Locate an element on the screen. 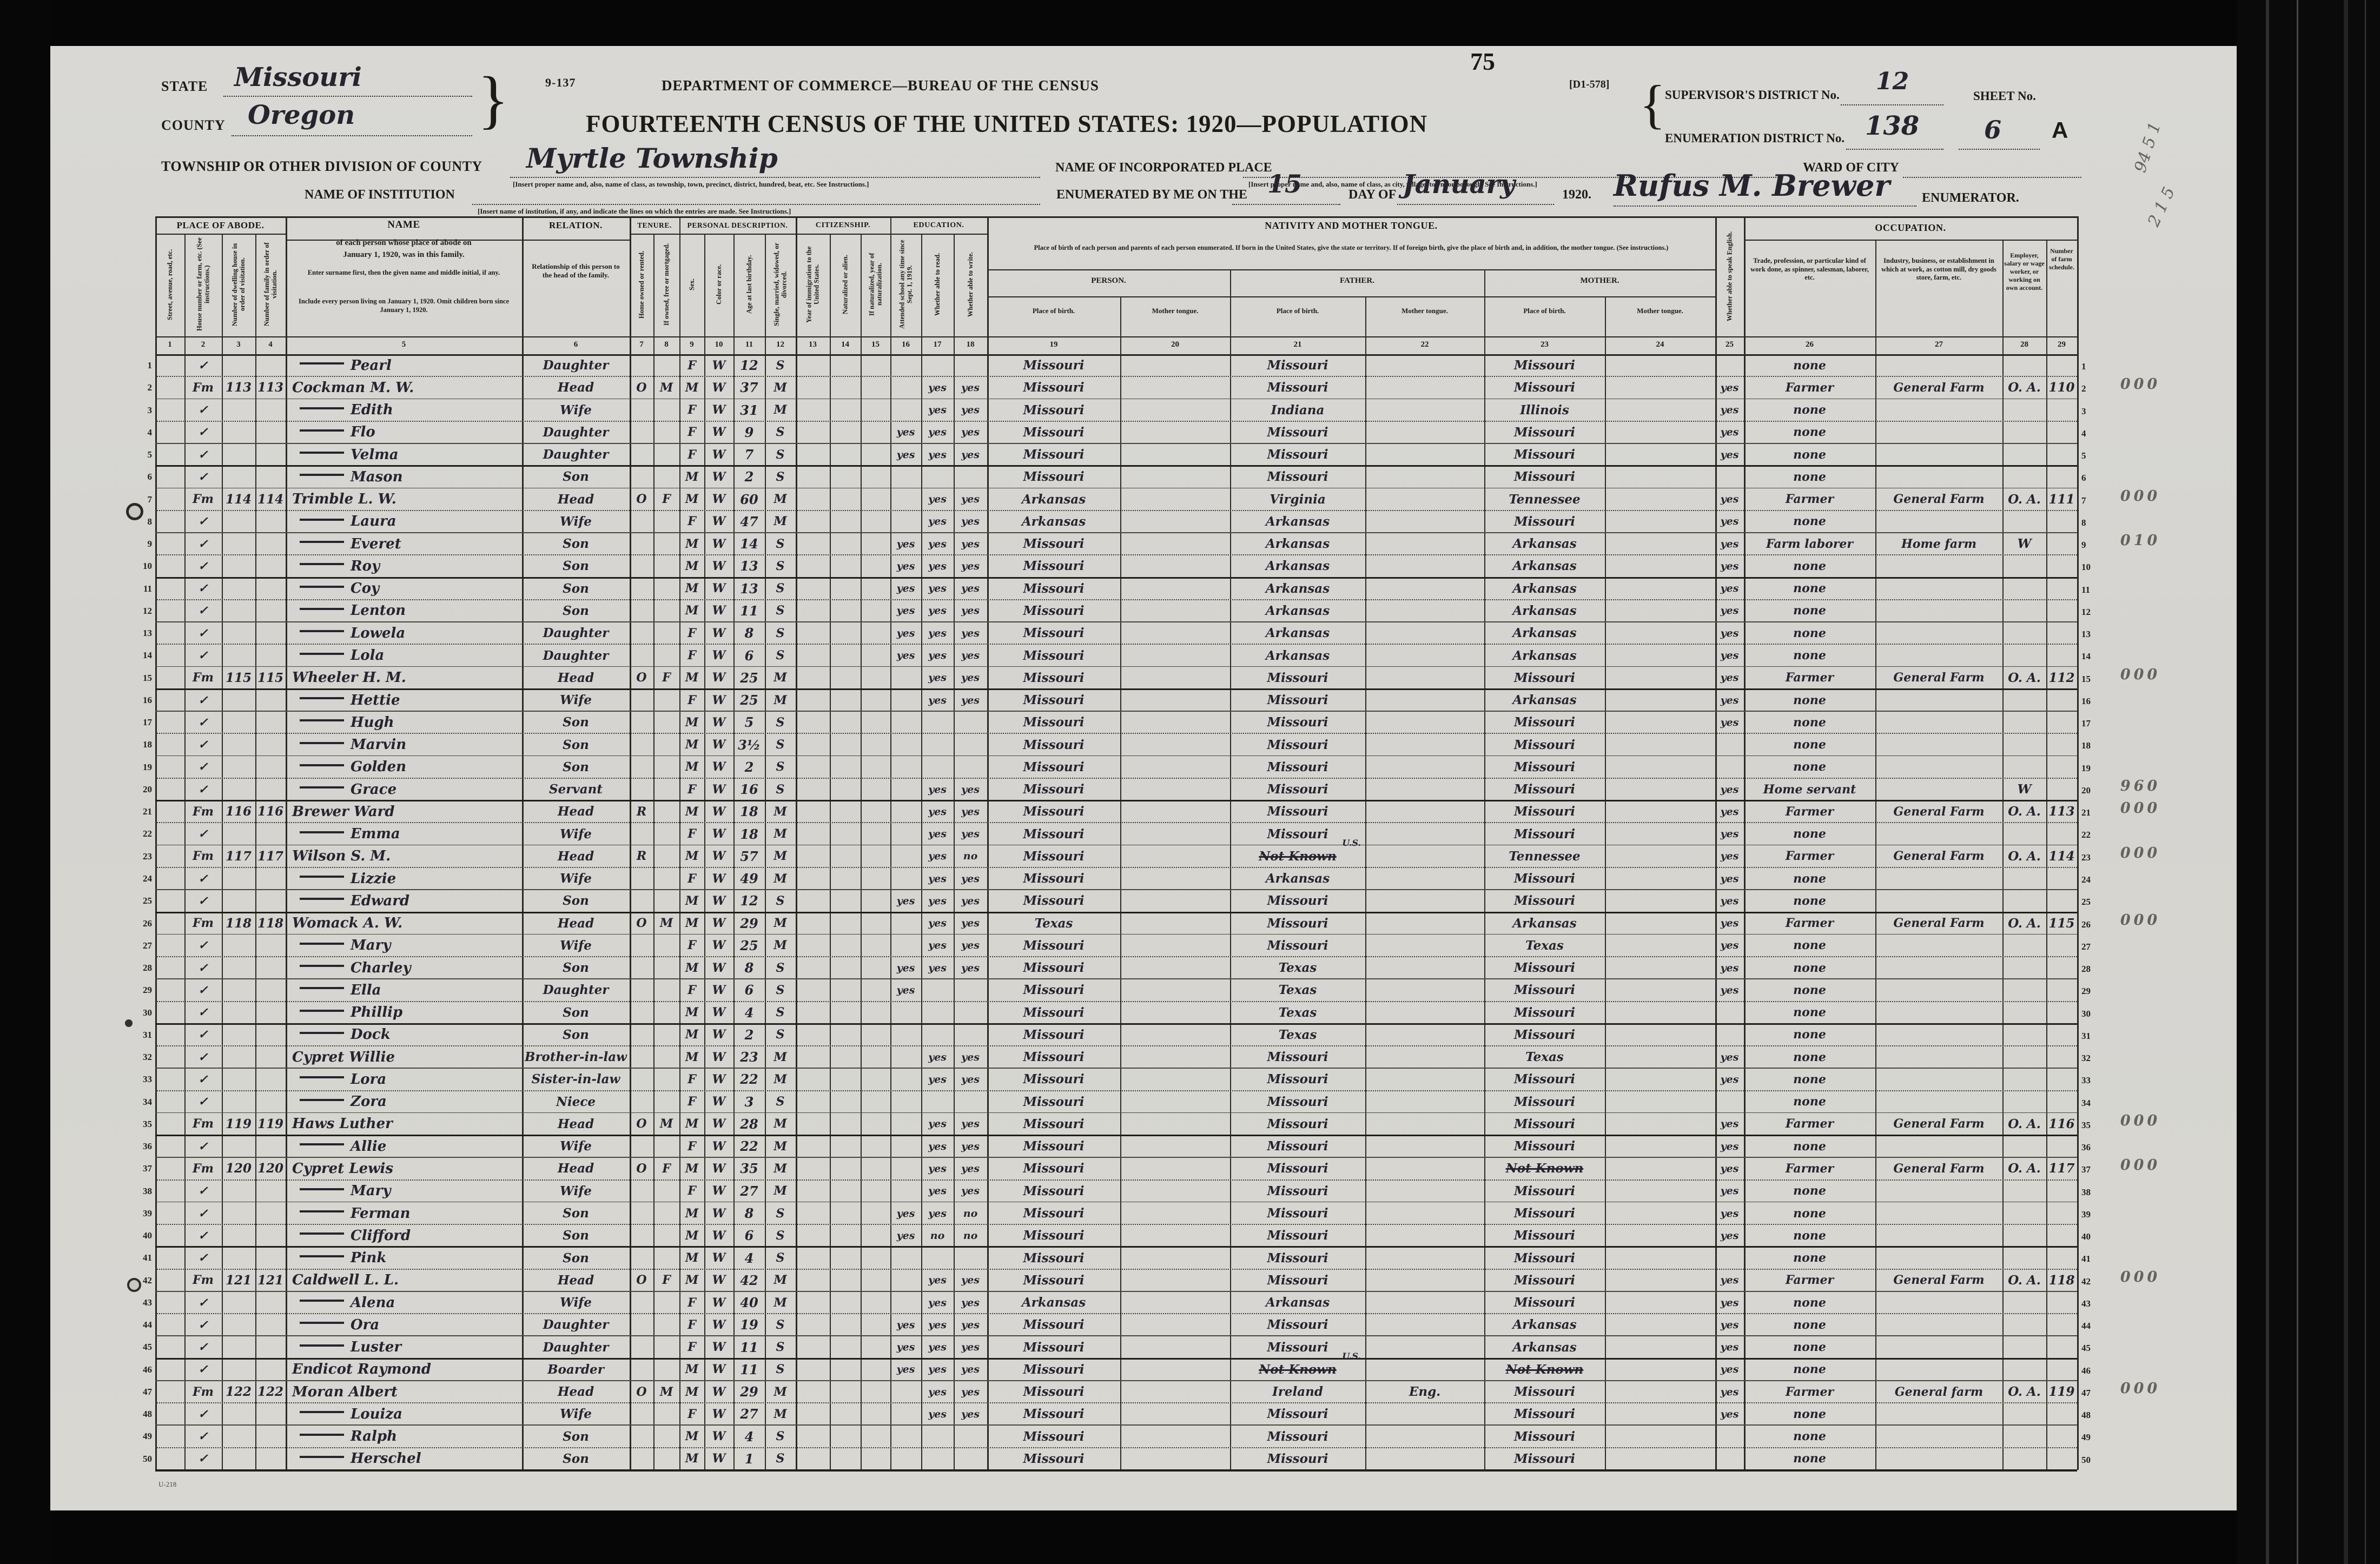 This screenshot has height=1564, width=2380. sx-cell: M is located at coordinates (692, 588).